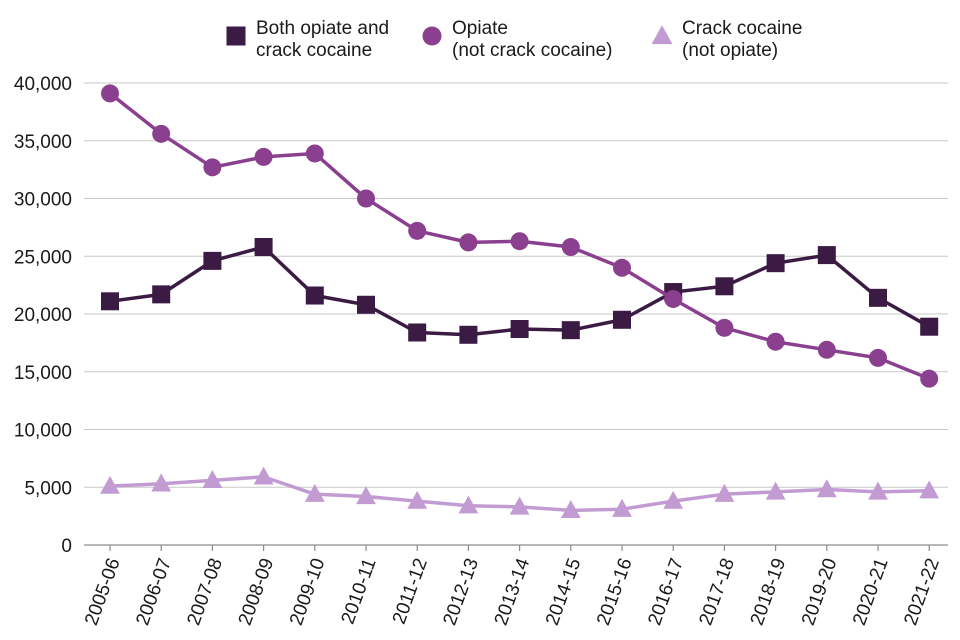 Image resolution: width=960 pixels, height=640 pixels. Describe the element at coordinates (154, 592) in the screenshot. I see `x-tick-label: 2006-07` at that location.